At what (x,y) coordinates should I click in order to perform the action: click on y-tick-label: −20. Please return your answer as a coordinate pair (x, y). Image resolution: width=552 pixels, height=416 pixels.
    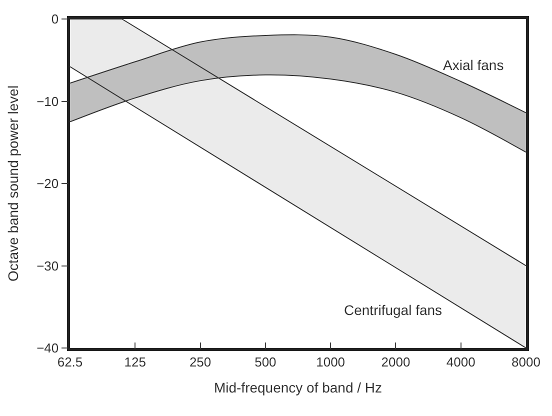
    Looking at the image, I should click on (47, 184).